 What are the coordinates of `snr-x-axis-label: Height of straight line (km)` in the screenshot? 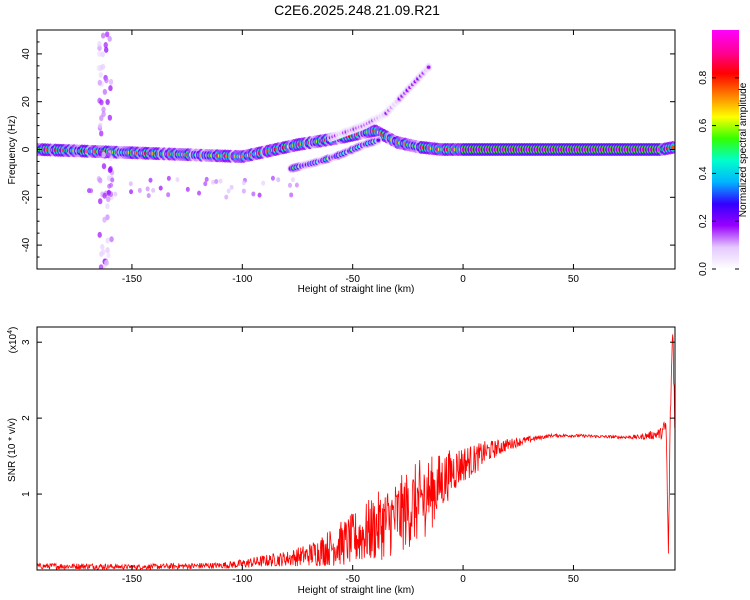 It's located at (356, 590).